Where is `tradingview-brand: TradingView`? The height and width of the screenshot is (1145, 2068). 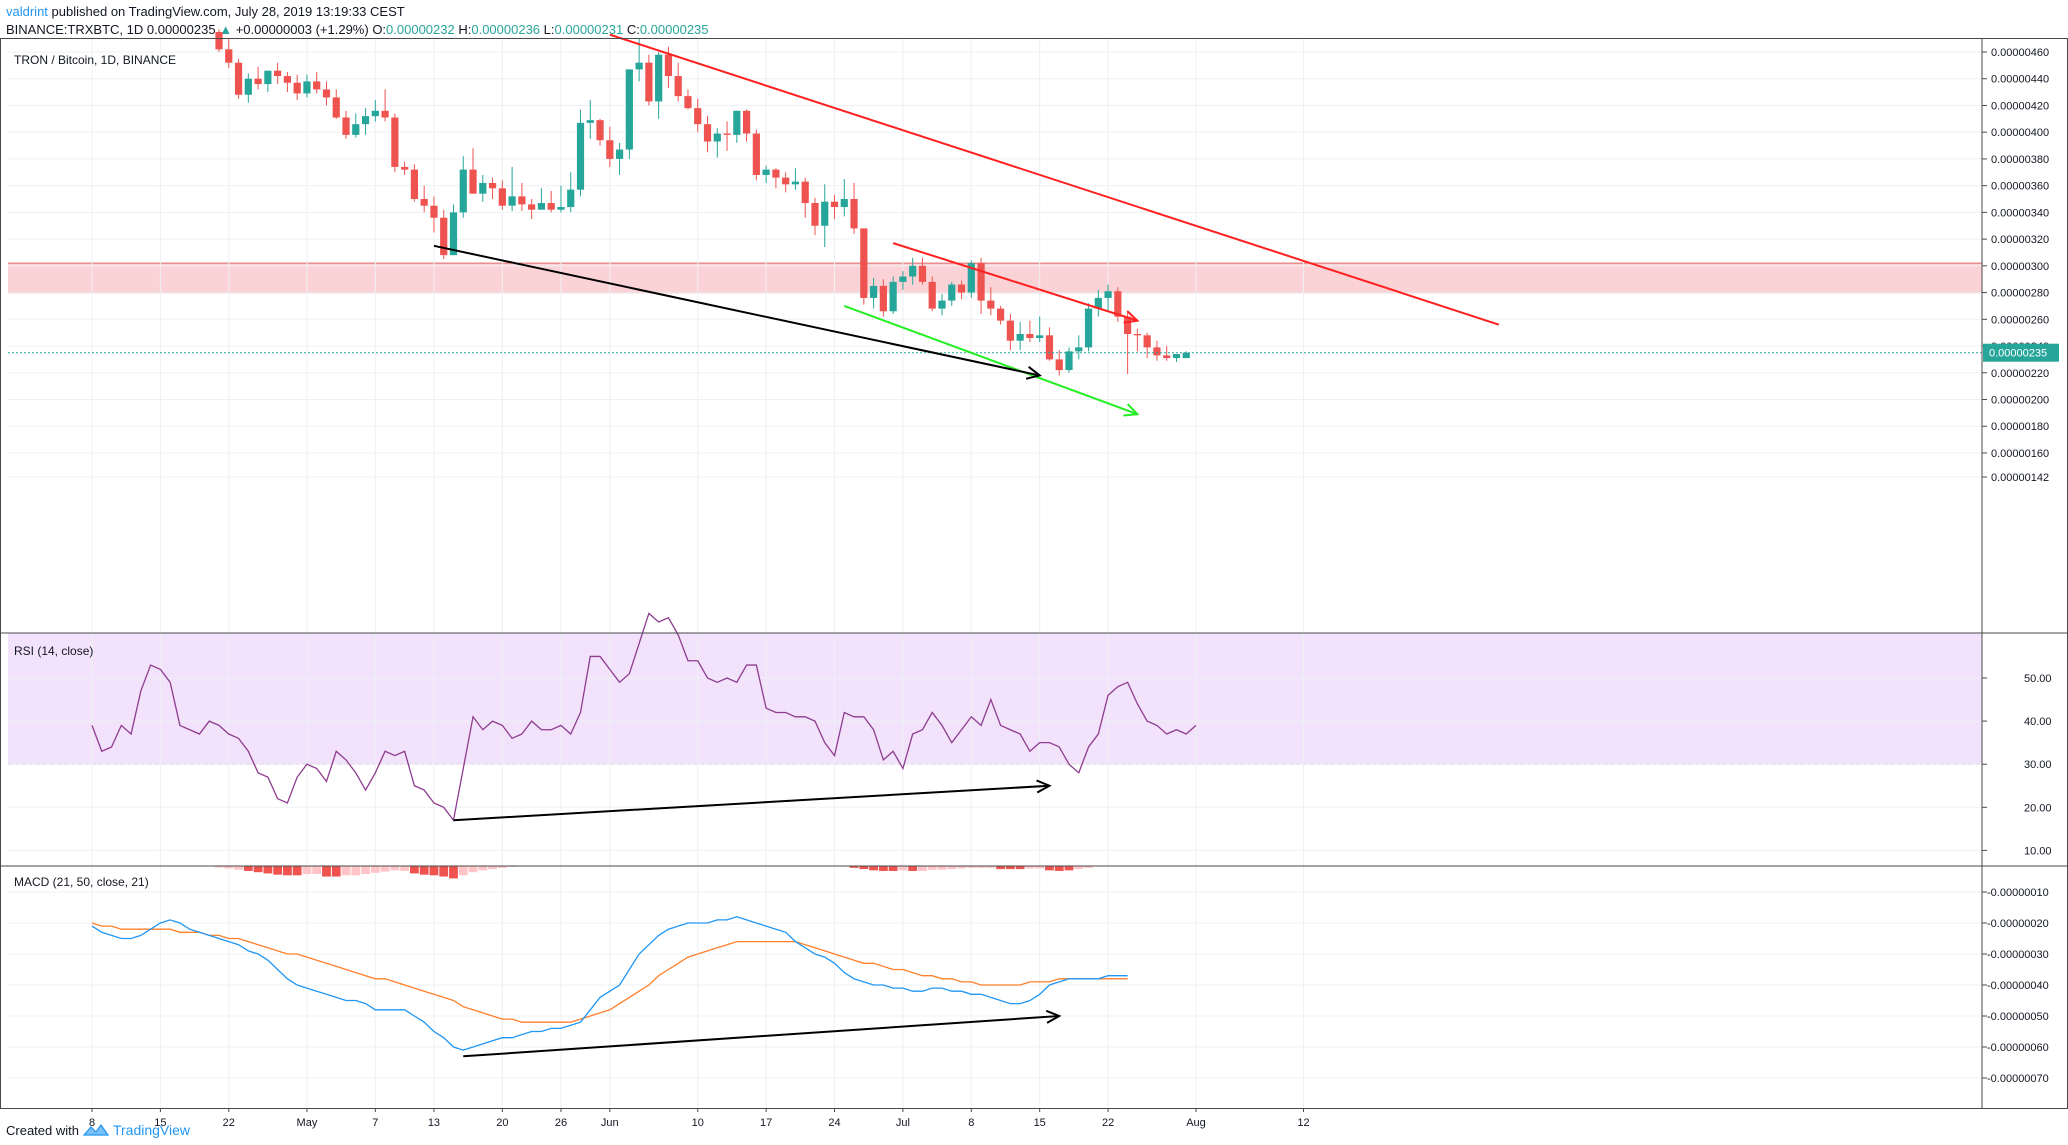
tradingview-brand: TradingView is located at coordinates (151, 1130).